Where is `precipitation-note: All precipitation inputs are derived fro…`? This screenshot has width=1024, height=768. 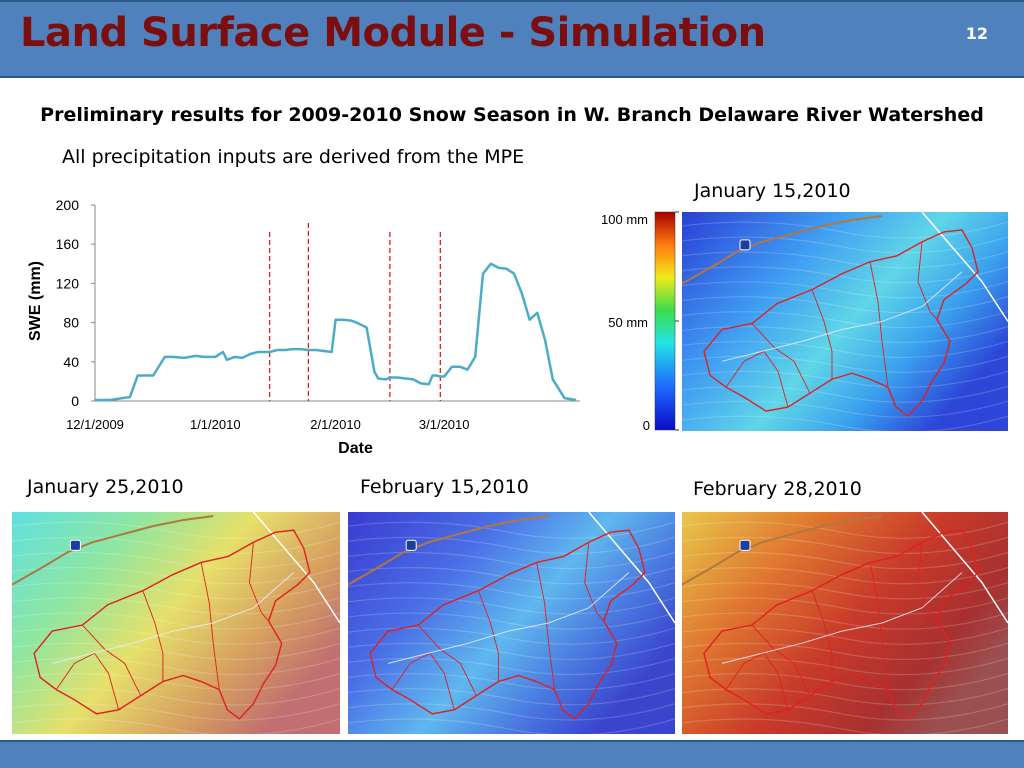
precipitation-note: All precipitation inputs are derived fro… is located at coordinates (293, 157).